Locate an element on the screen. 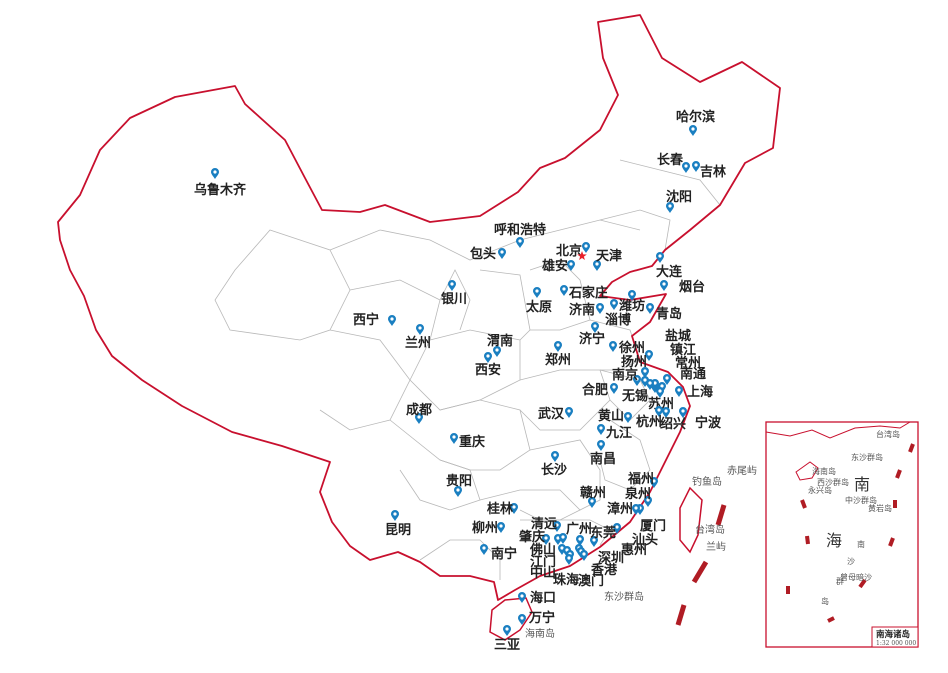 Image resolution: width=948 pixels, height=673 pixels. city-label: 潍坊 is located at coordinates (632, 306).